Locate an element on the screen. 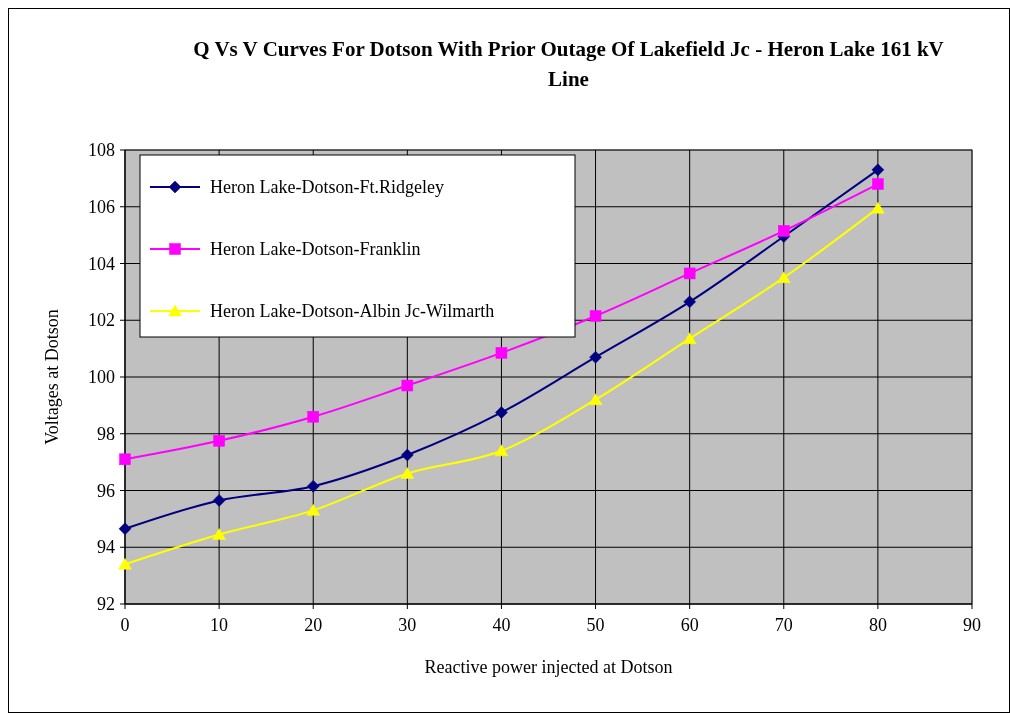  x-tick-label: 70 is located at coordinates (783, 625).